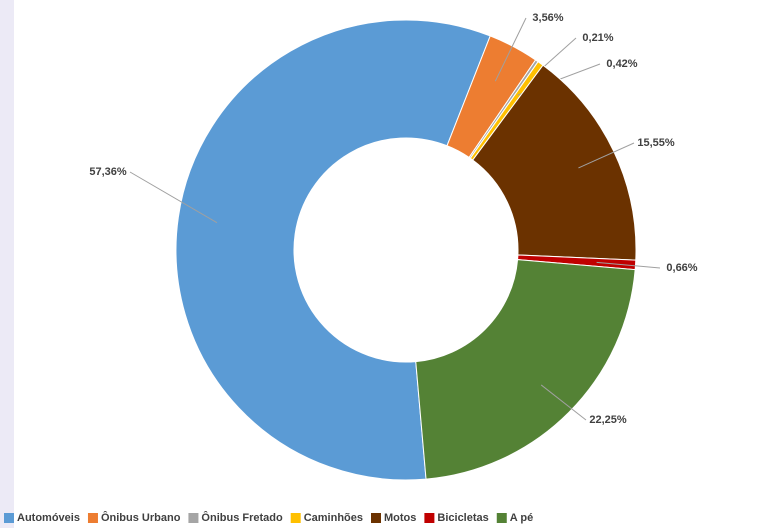 This screenshot has width=778, height=528. I want to click on legend-label: Motos, so click(400, 518).